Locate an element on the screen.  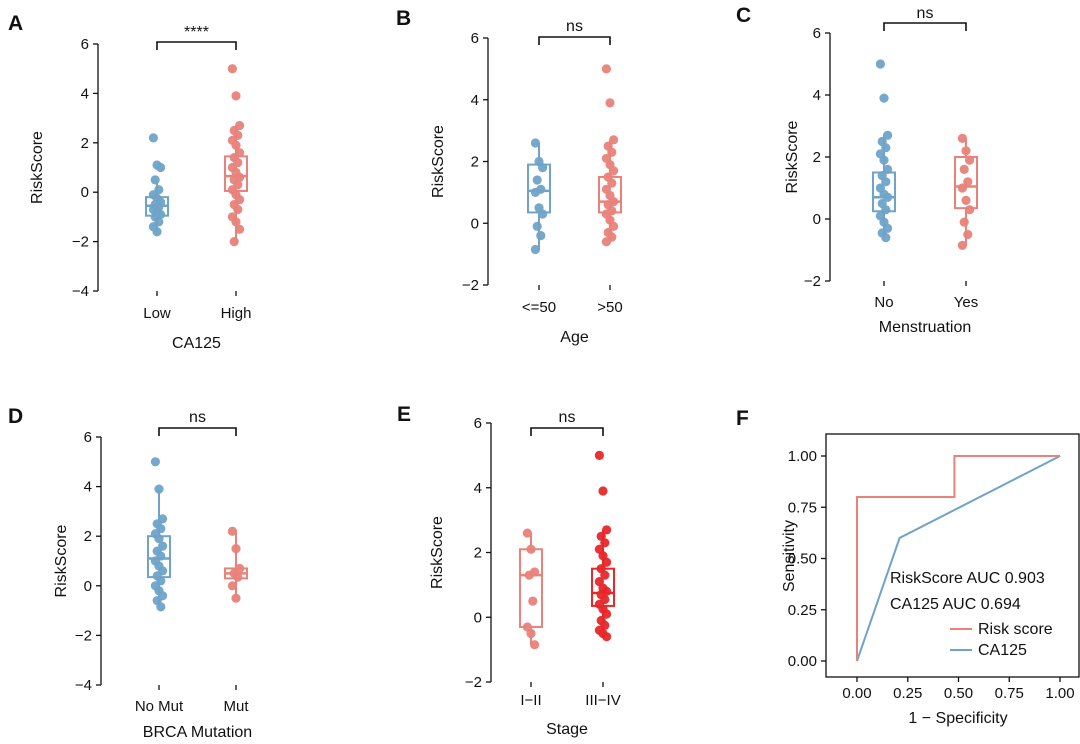
panel-b-y-tick-label: 2 is located at coordinates (475, 162).